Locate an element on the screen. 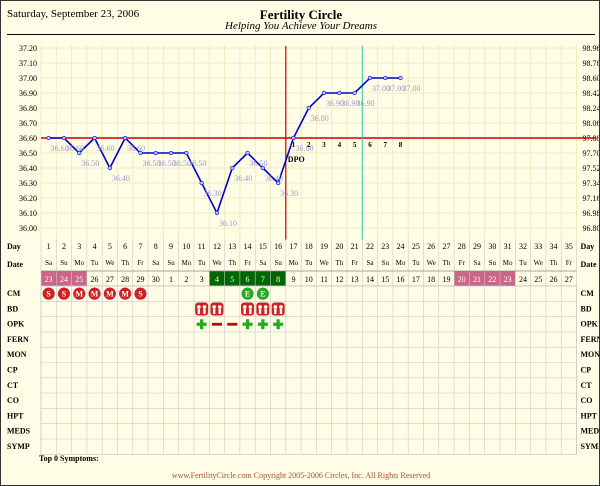 The width and height of the screenshot is (600, 486). date-label: 6 is located at coordinates (248, 279).